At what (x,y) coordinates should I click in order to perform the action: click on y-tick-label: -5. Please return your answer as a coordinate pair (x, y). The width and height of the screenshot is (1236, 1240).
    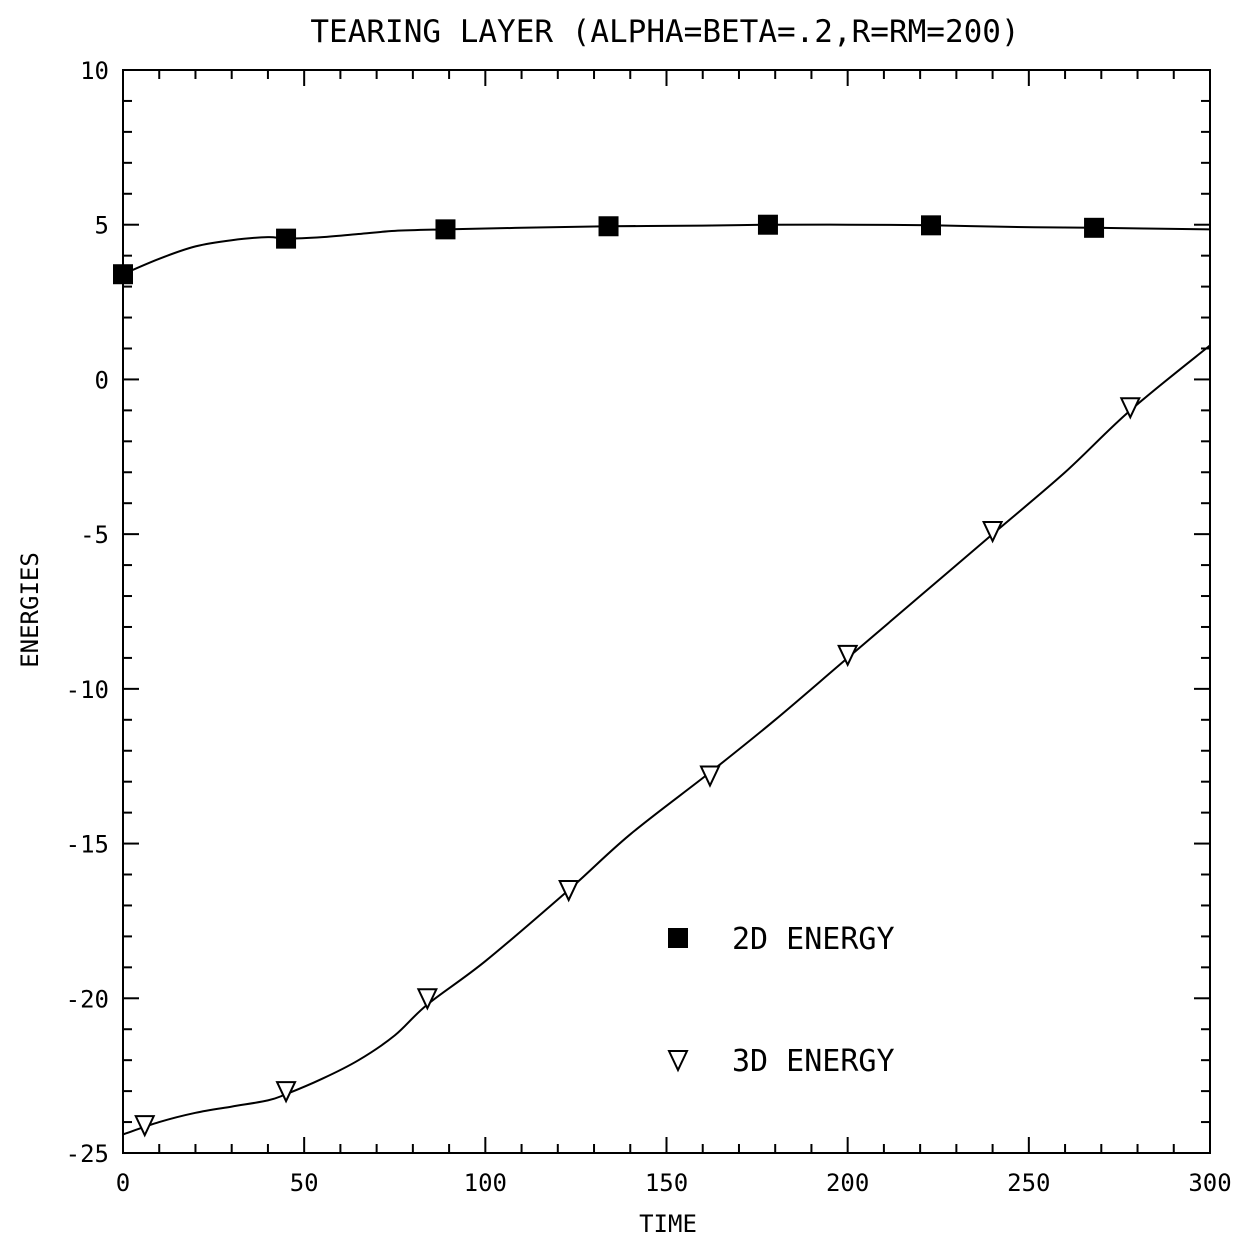
    Looking at the image, I should click on (94, 535).